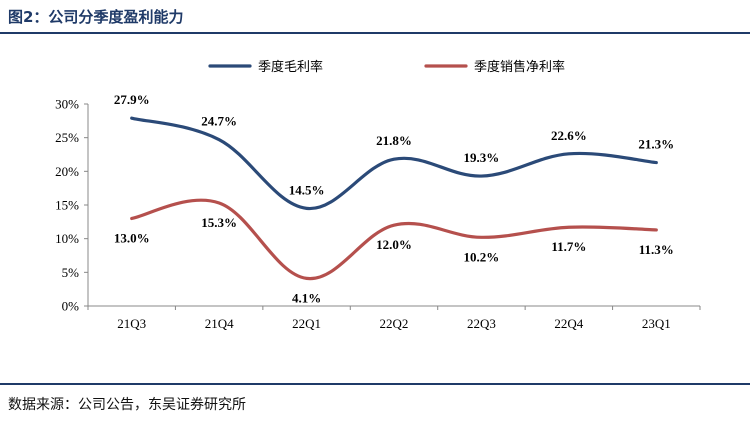 The image size is (750, 430). What do you see at coordinates (569, 135) in the screenshot?
I see `data-label: 22.6%` at bounding box center [569, 135].